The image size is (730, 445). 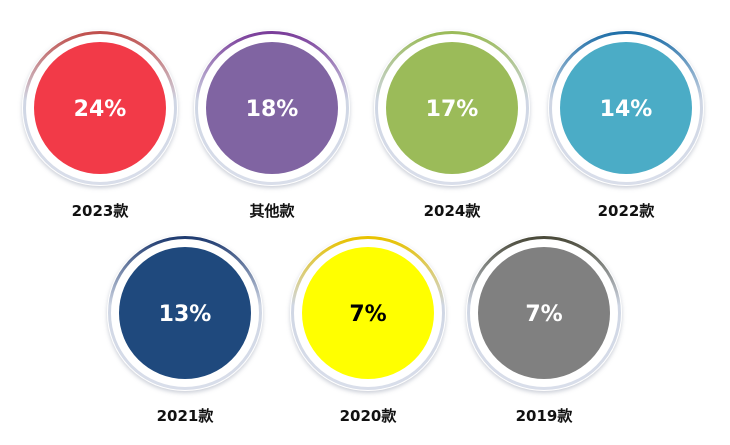 I want to click on model-year-label: 2021款, so click(x=186, y=416).